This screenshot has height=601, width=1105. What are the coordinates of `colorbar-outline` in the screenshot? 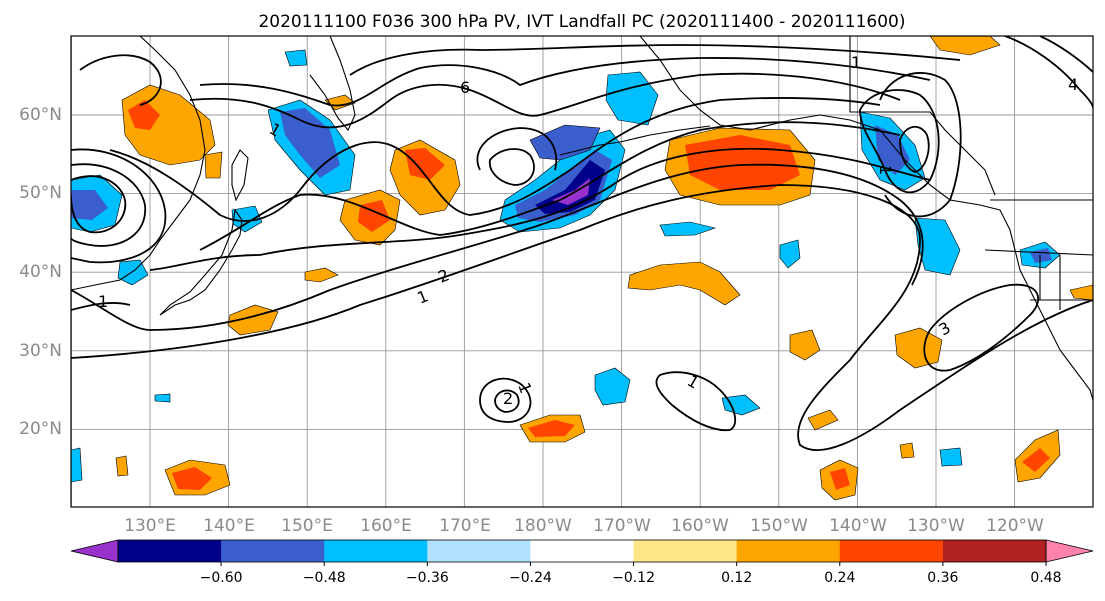 It's located at (582, 551).